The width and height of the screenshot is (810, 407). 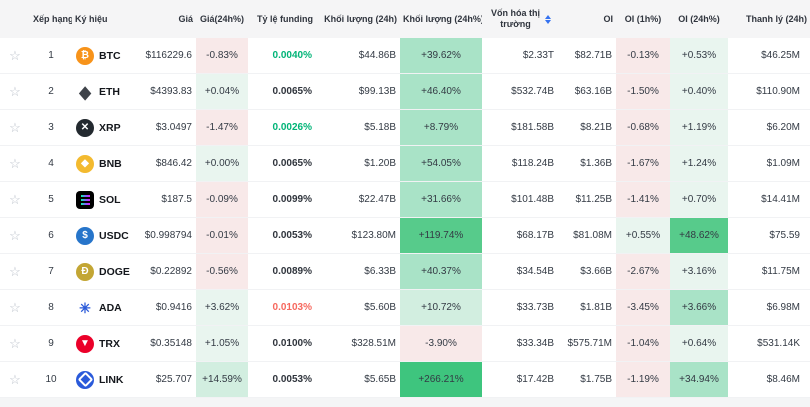 I want to click on cell-rank: 9, so click(x=51, y=343).